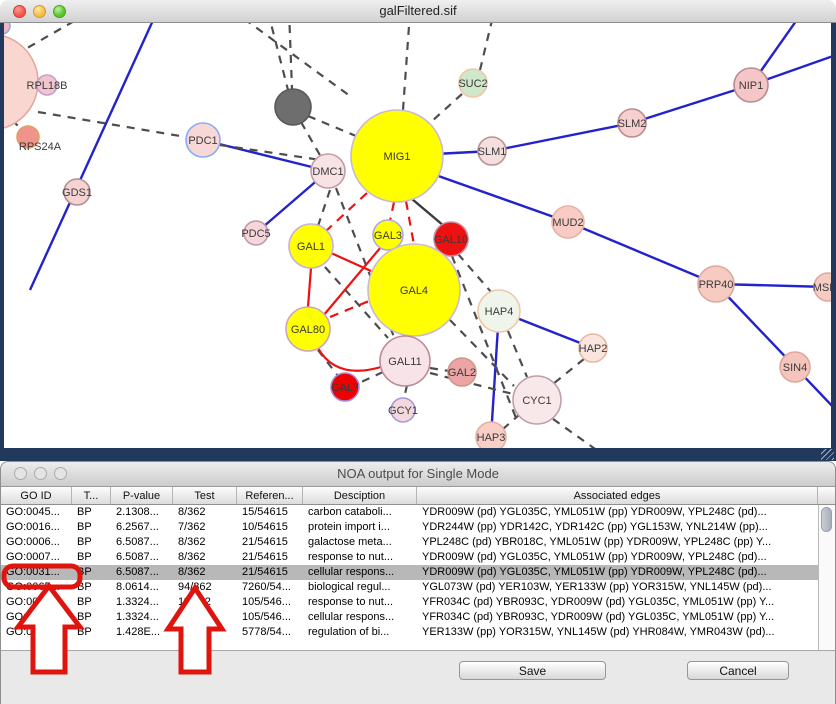 The width and height of the screenshot is (836, 704). Describe the element at coordinates (826, 519) in the screenshot. I see `scrollbar-thumb` at that location.